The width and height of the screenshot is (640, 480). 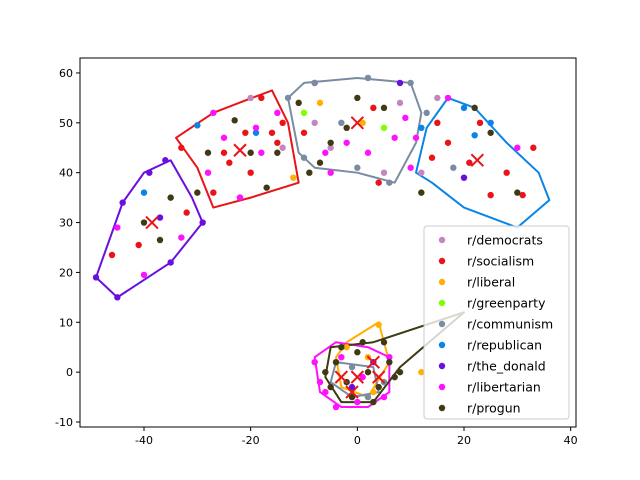 I want to click on x-tick-label: 20, so click(x=464, y=440).